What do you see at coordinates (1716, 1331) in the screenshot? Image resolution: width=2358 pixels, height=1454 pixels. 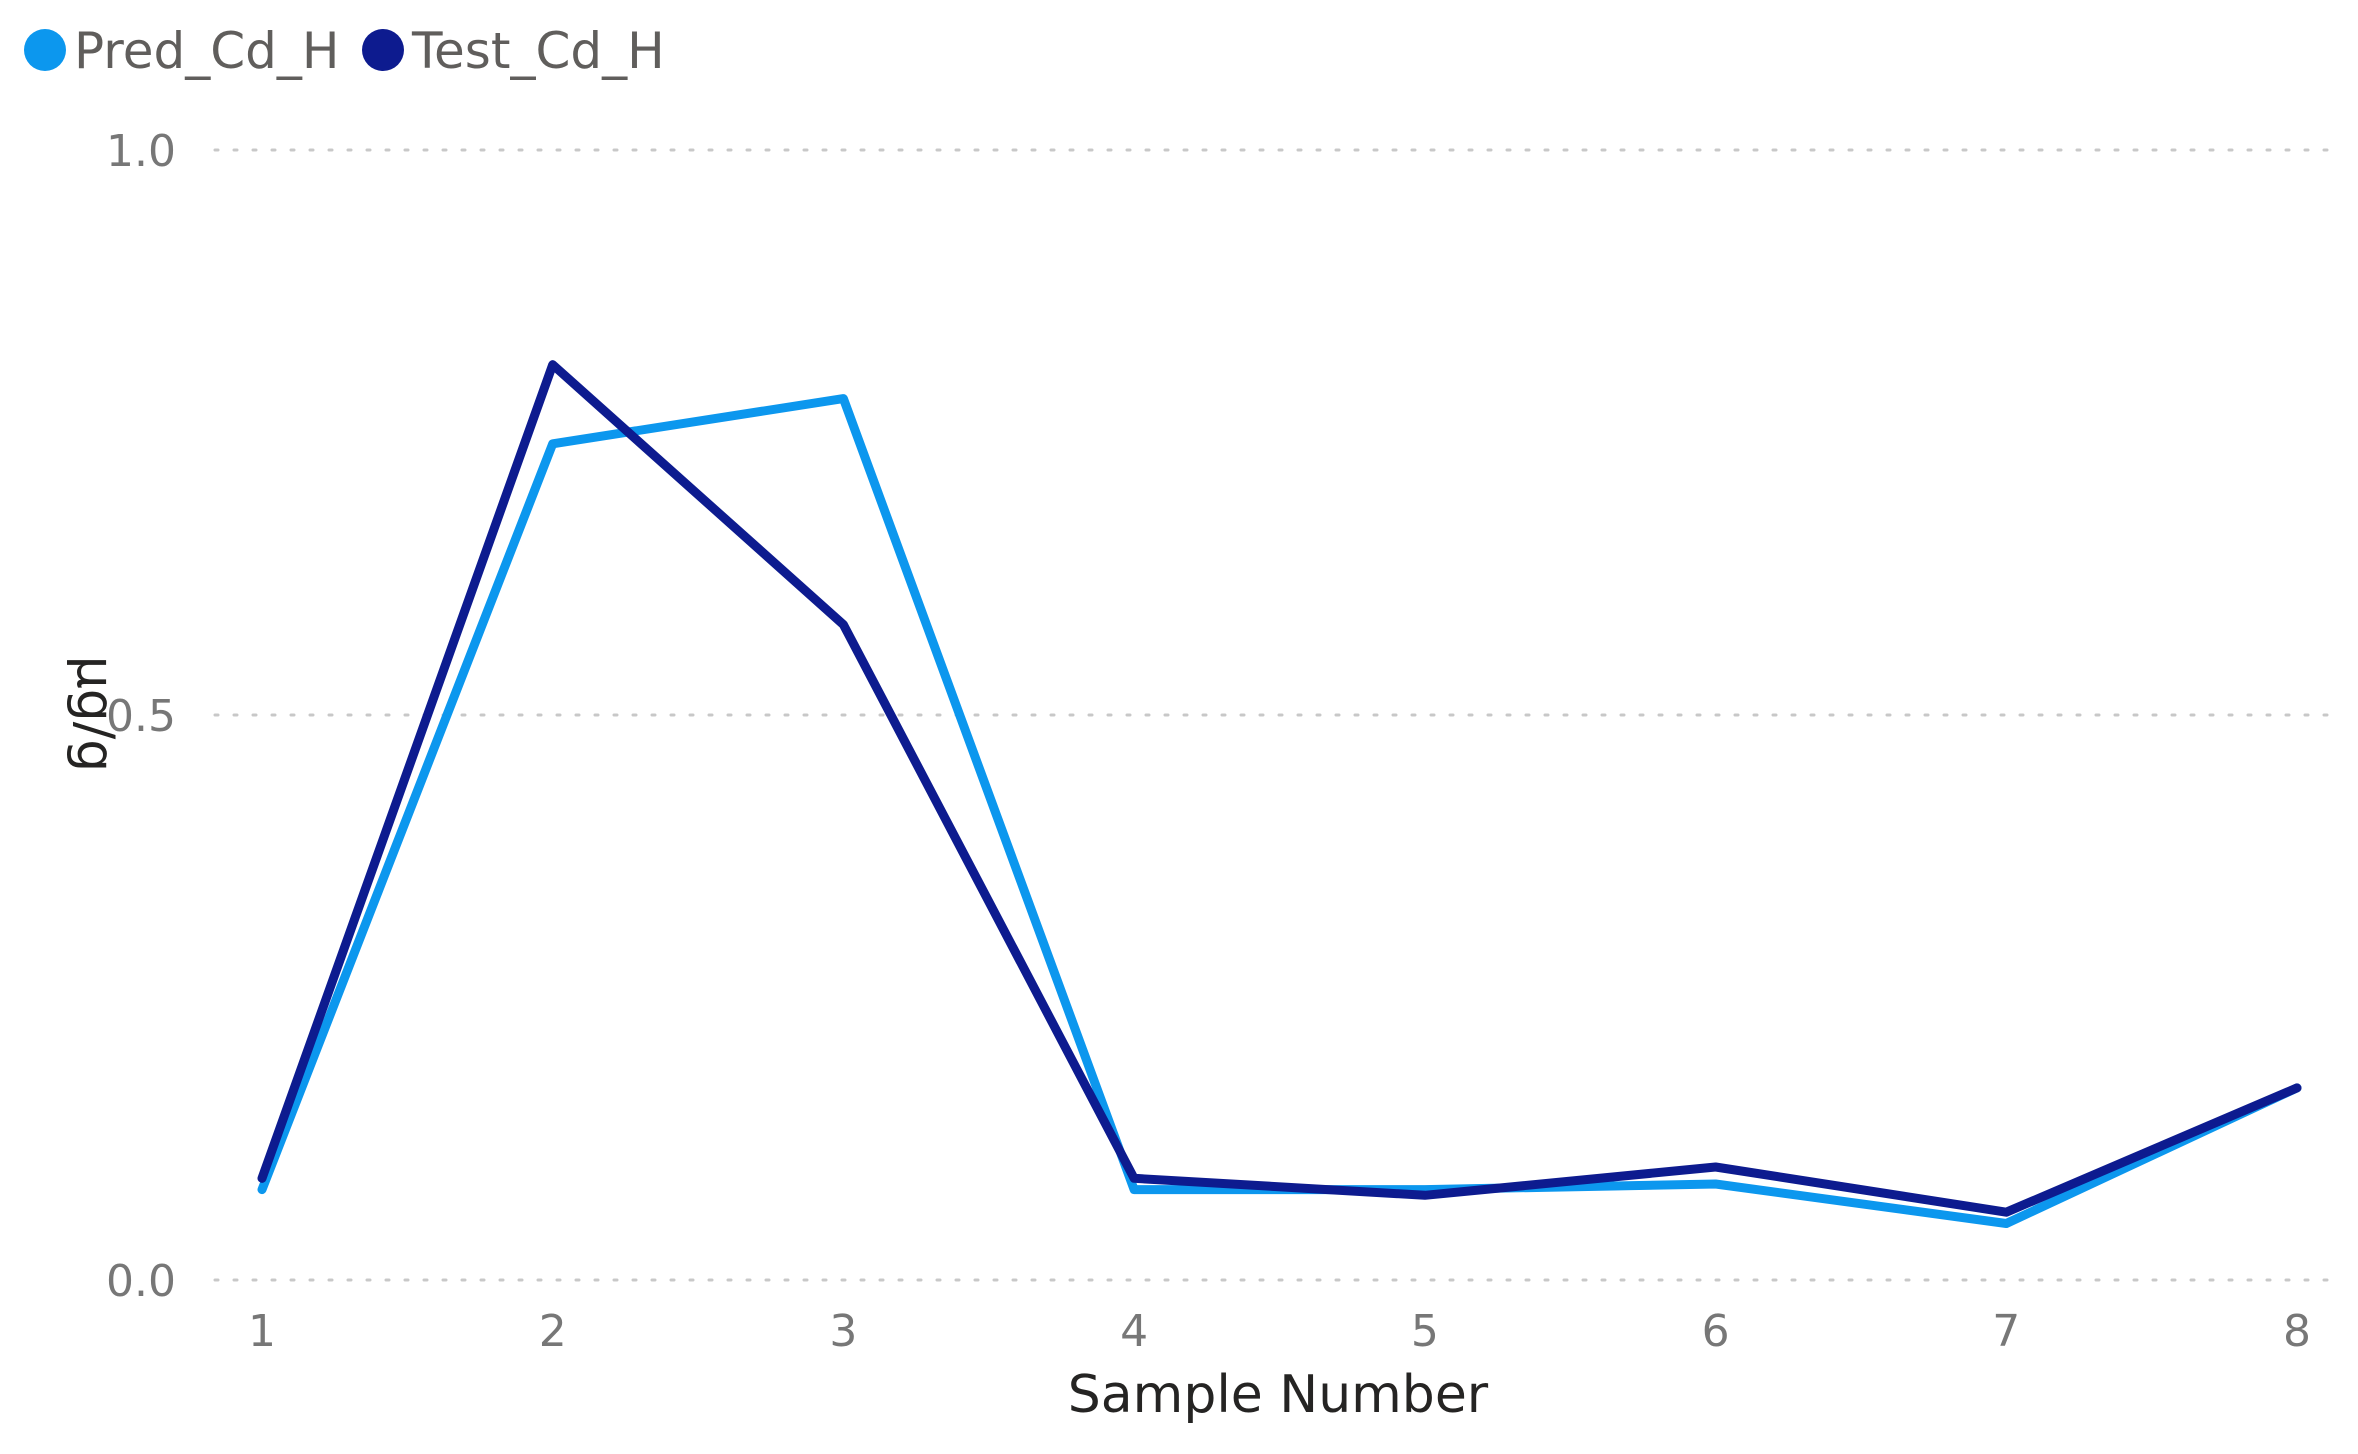 I see `x-tick-label: 6` at bounding box center [1716, 1331].